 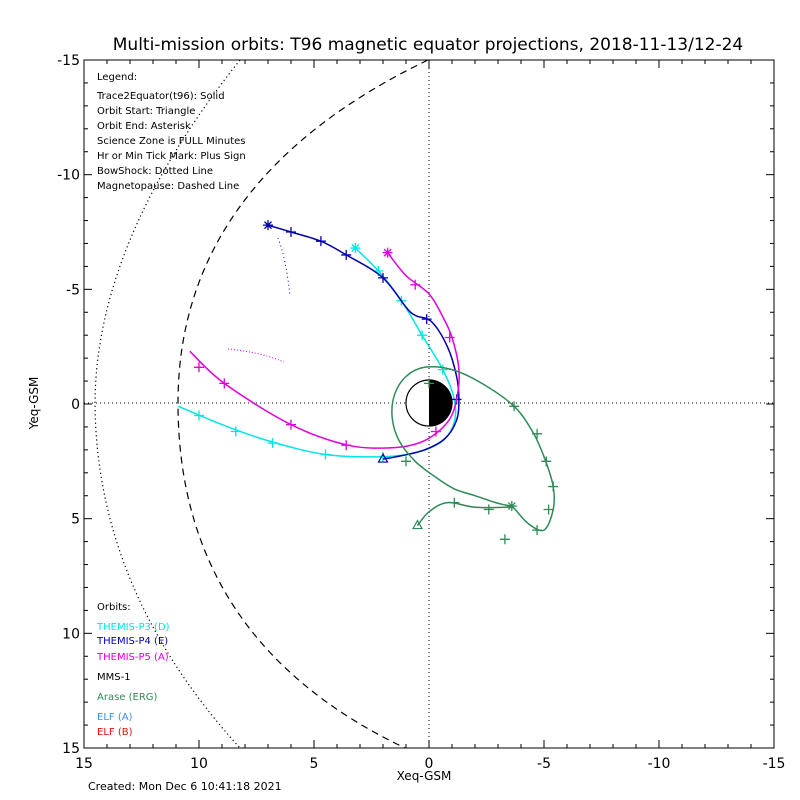 What do you see at coordinates (127, 697) in the screenshot?
I see `legend-entry-arase: Arase (ERG)` at bounding box center [127, 697].